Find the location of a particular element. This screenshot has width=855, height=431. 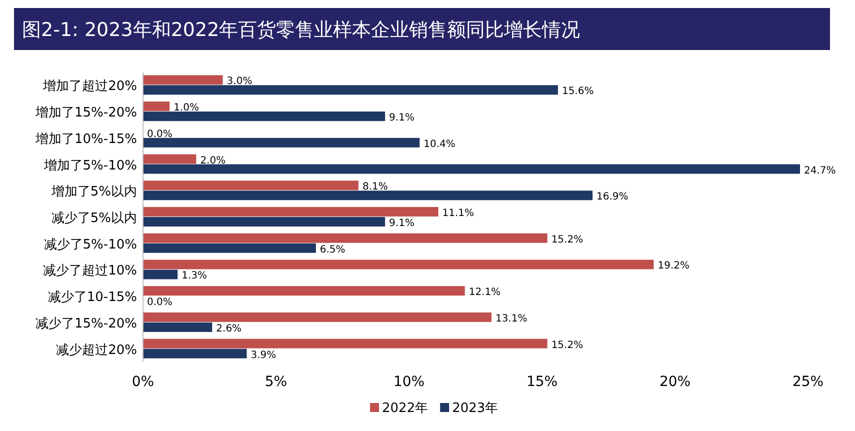

data-label: 2.0% is located at coordinates (213, 160).